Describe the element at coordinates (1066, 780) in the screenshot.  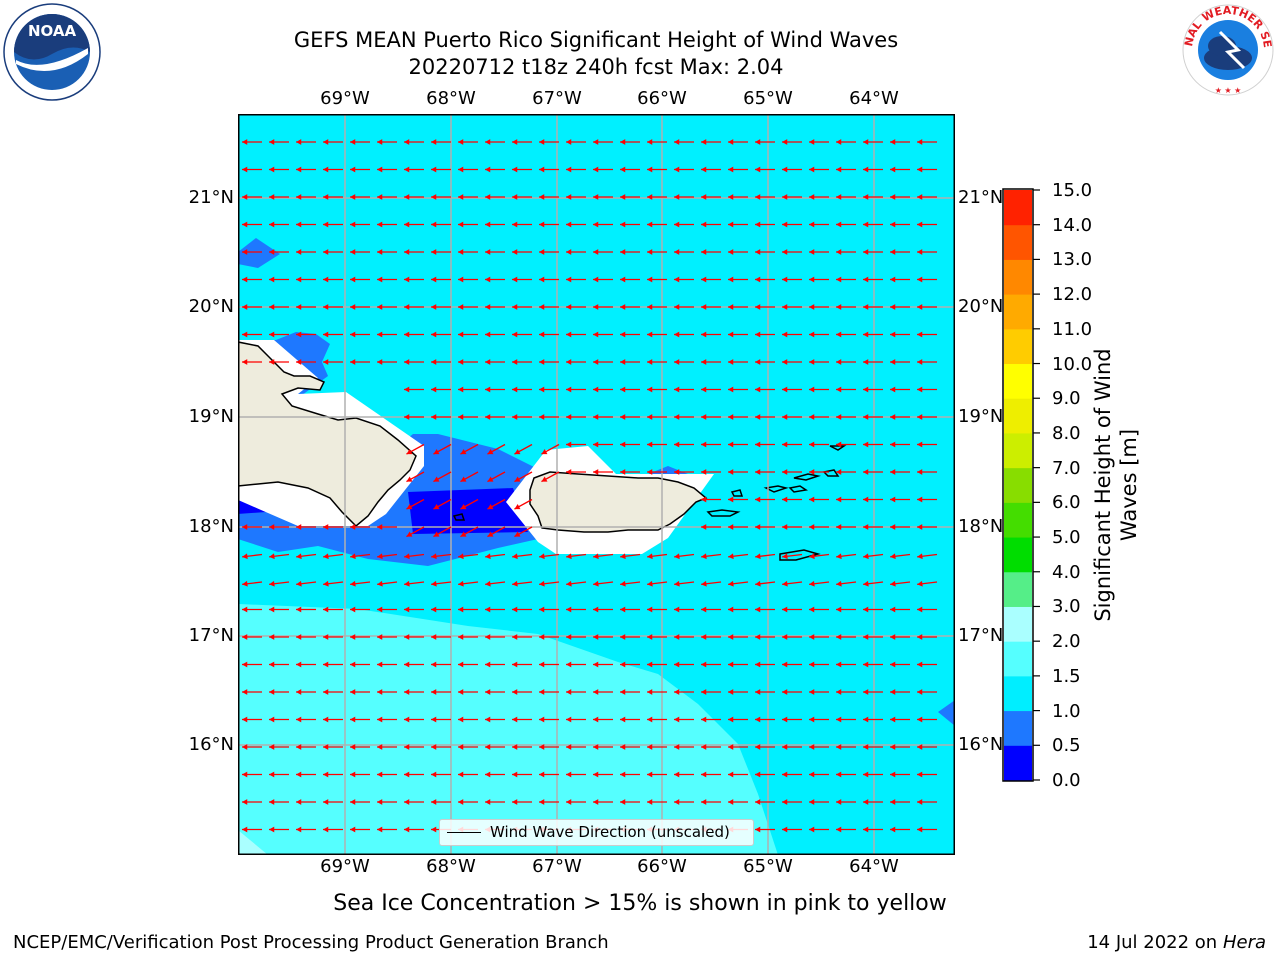
I see `colorbar-tick-label: 0.0` at that location.